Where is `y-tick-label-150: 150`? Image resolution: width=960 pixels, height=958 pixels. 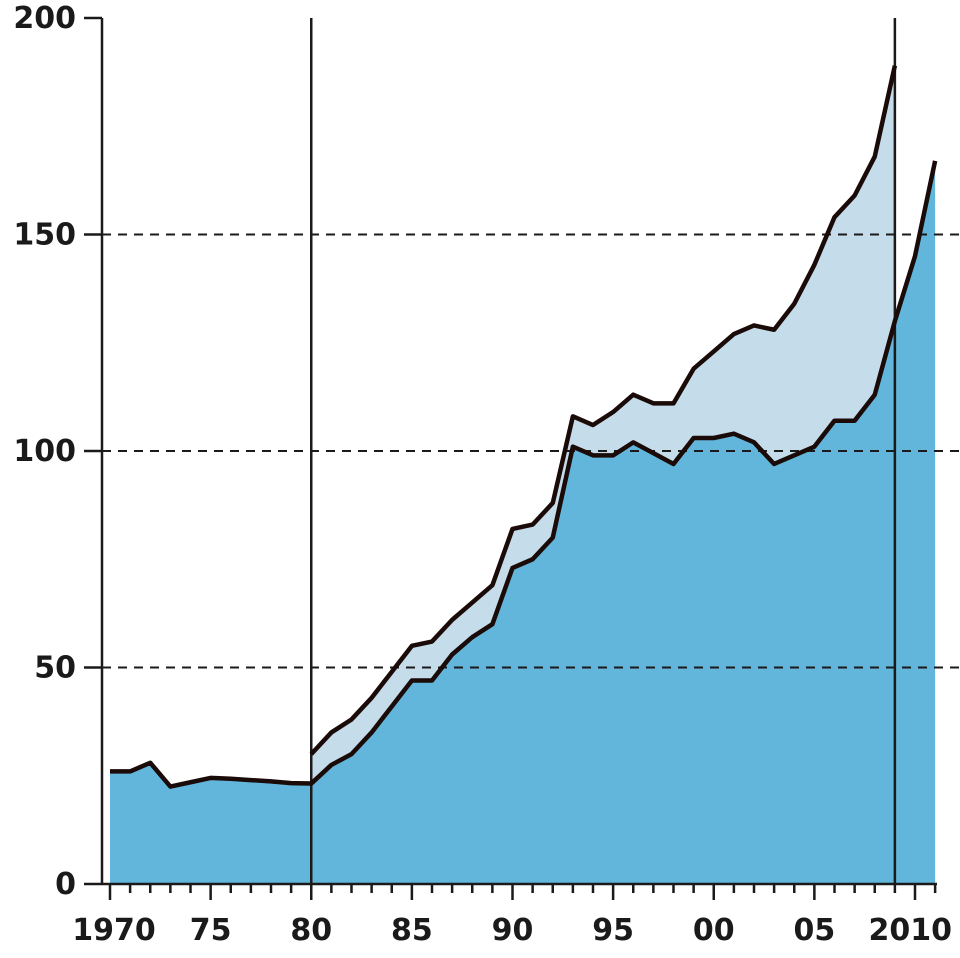 y-tick-label-150: 150 is located at coordinates (44, 235).